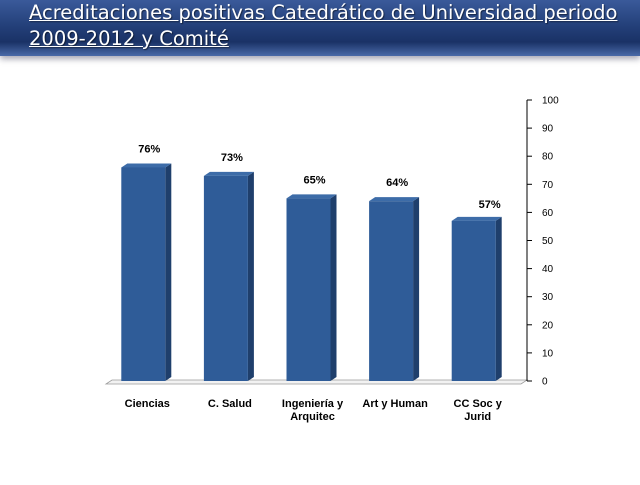  I want to click on y-tick-label: 30, so click(548, 297).